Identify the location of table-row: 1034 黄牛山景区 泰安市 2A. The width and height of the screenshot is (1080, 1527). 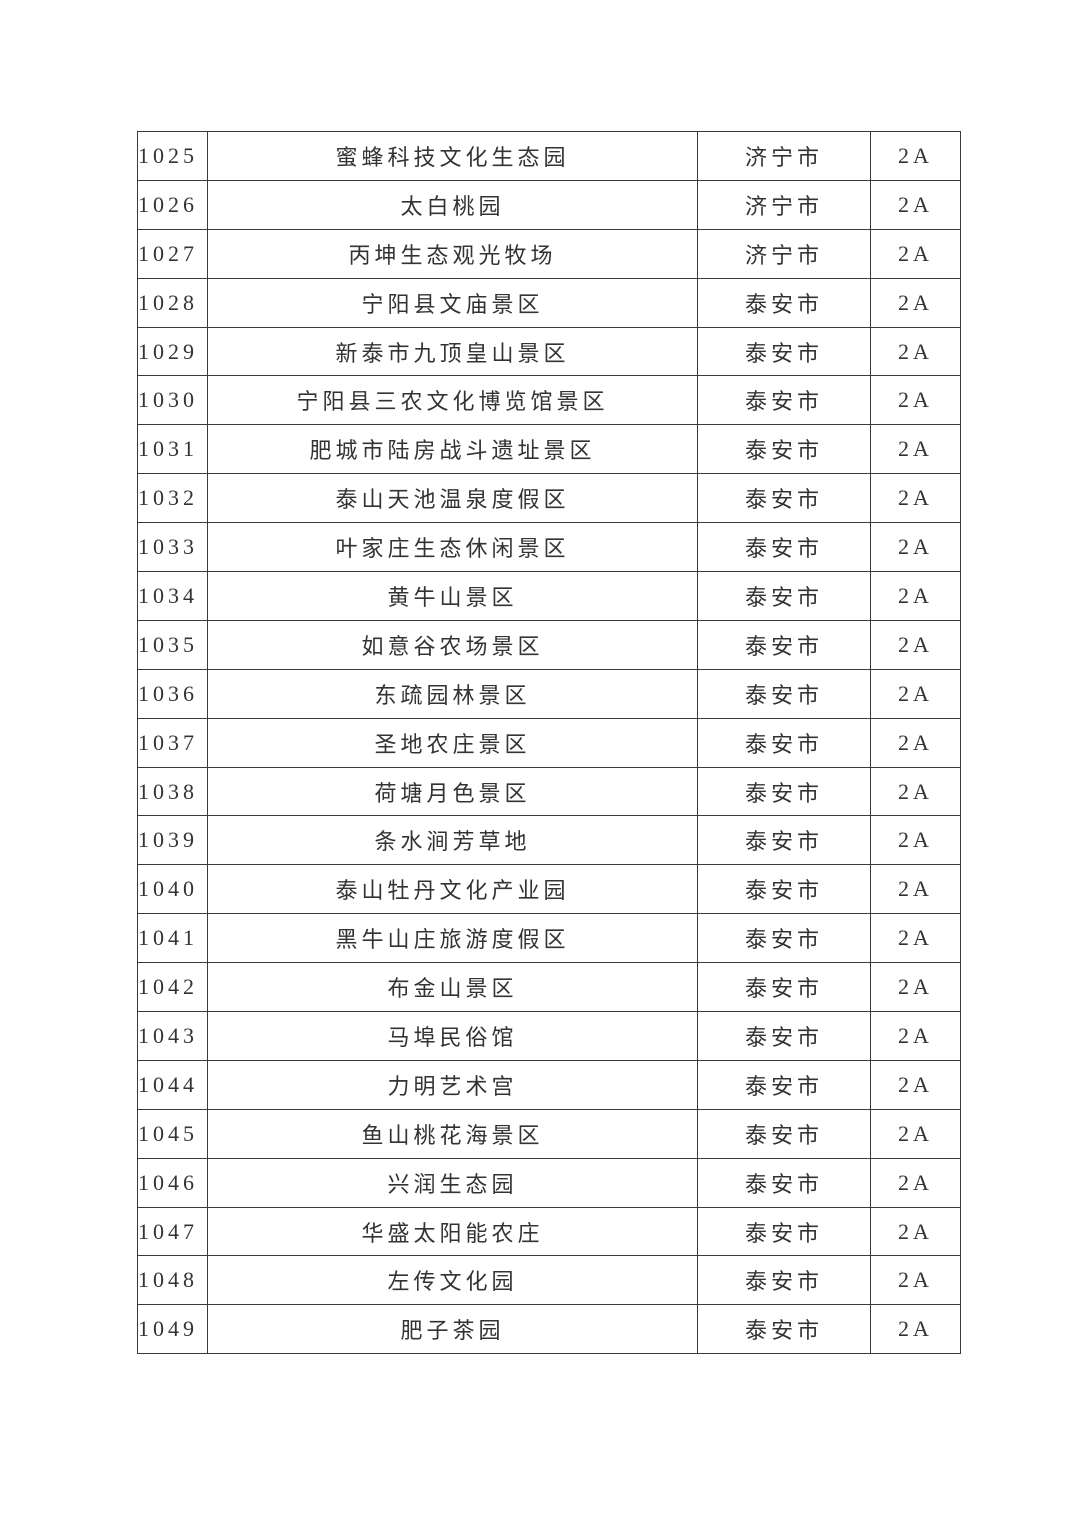
(549, 596).